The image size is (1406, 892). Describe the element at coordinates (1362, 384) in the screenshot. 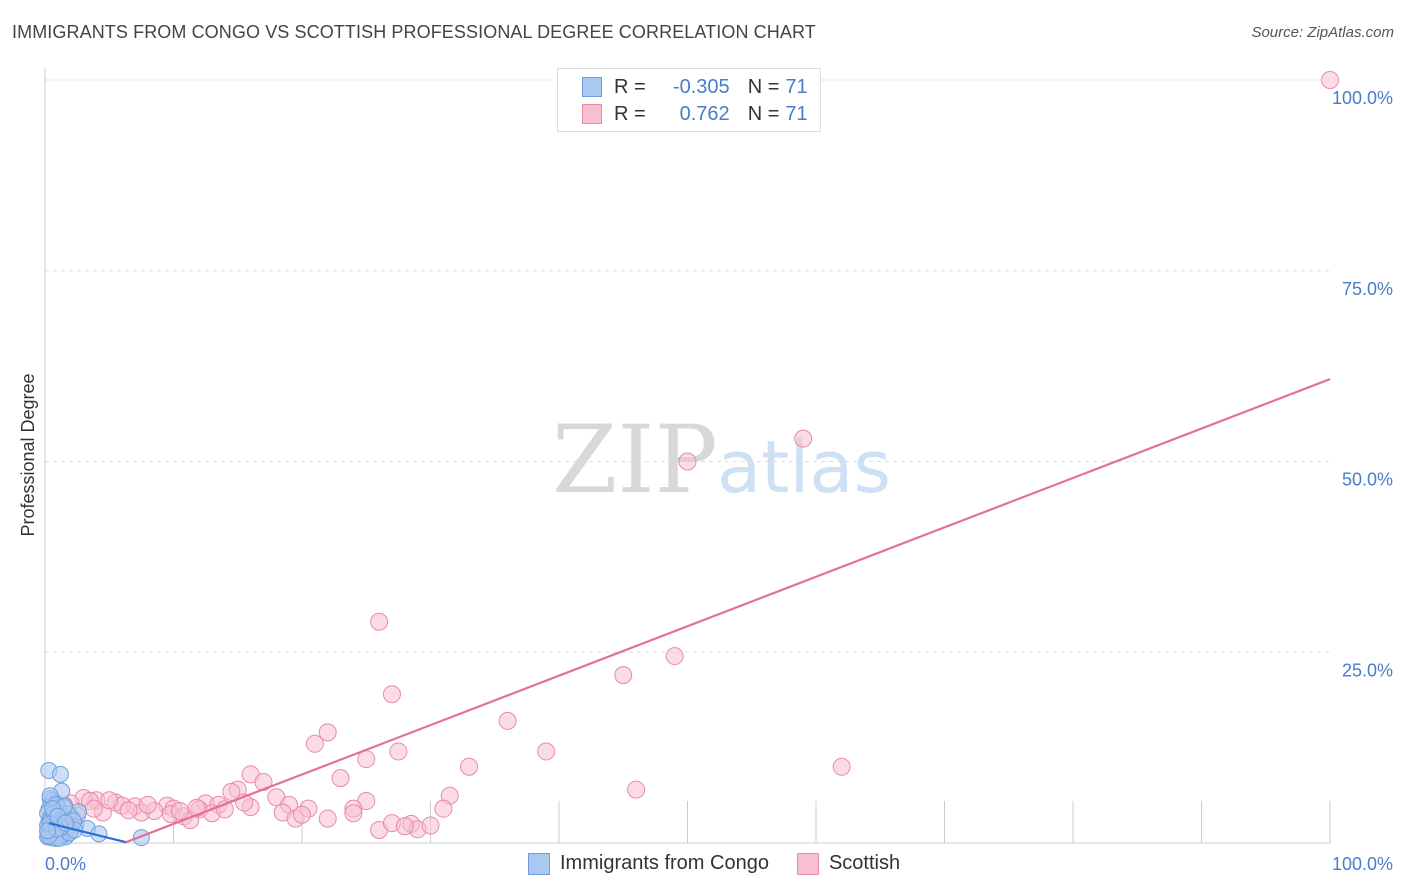

I see `y-tick-labels: 25.0% 50.0% 75.0% 100.0%` at that location.